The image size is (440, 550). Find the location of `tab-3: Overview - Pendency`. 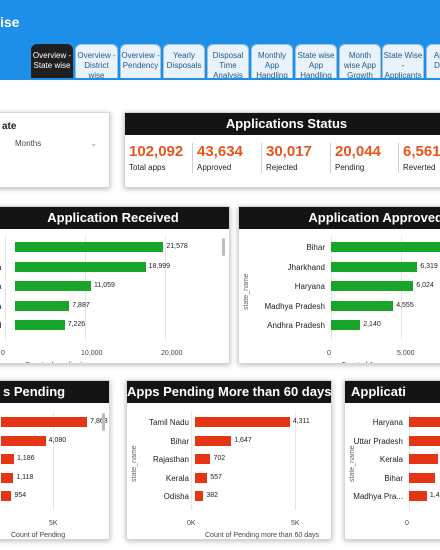

tab-3: Overview - Pendency is located at coordinates (140, 61).